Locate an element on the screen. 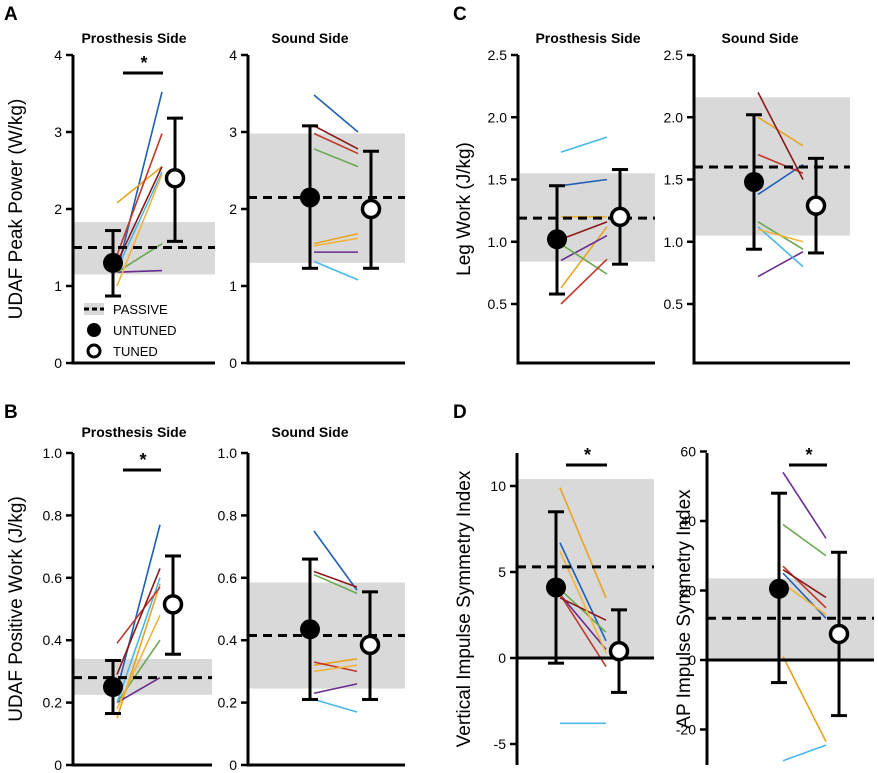  passive-range-band is located at coordinates (585, 568).